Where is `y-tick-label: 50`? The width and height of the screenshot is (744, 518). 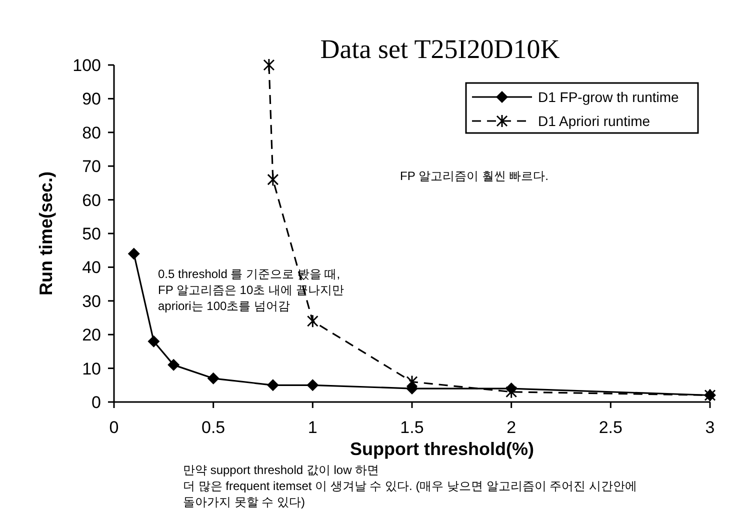 y-tick-label: 50 is located at coordinates (91, 234).